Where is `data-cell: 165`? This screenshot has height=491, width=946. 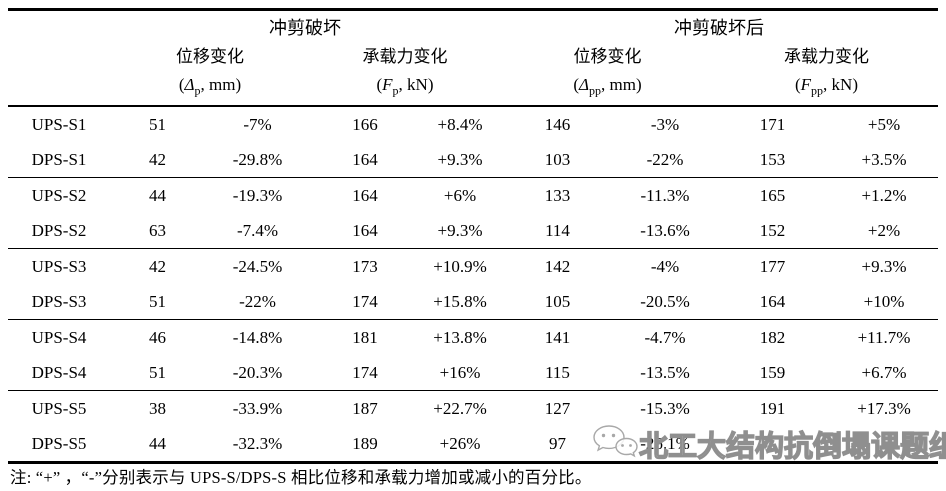 data-cell: 165 is located at coordinates (772, 195).